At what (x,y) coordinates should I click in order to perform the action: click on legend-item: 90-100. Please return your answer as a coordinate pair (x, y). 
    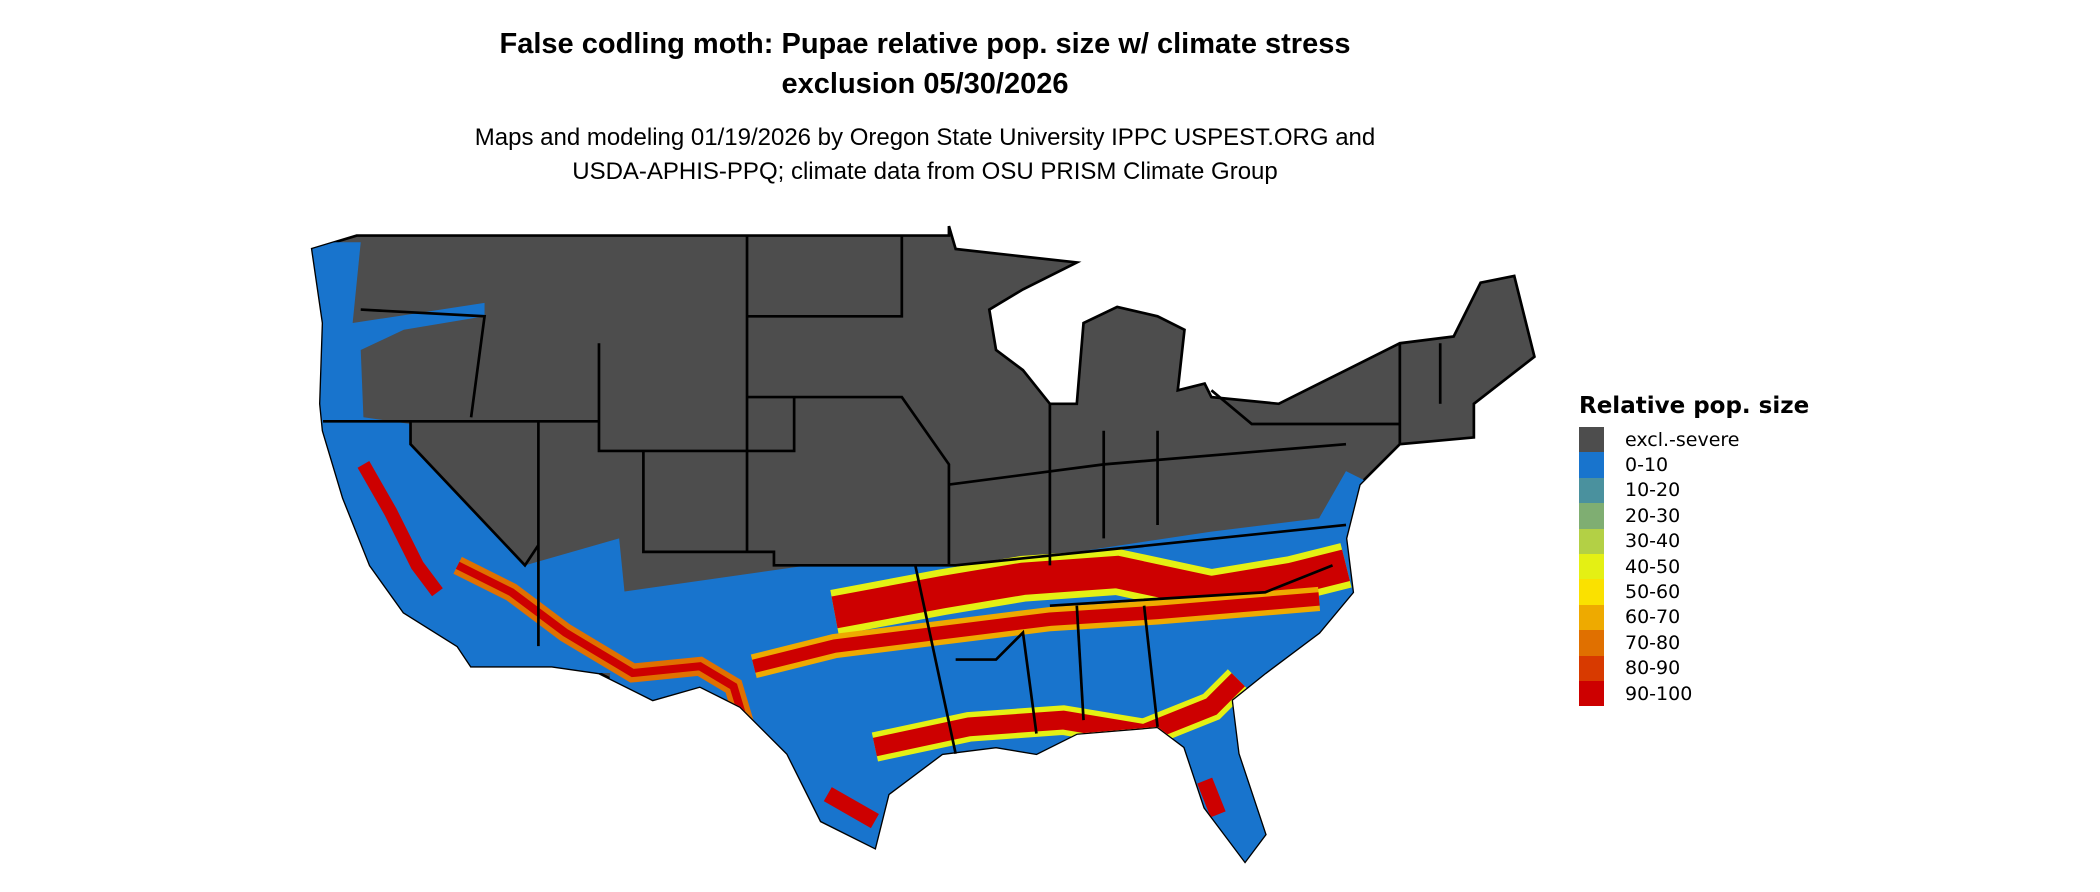
    Looking at the image, I should click on (1694, 693).